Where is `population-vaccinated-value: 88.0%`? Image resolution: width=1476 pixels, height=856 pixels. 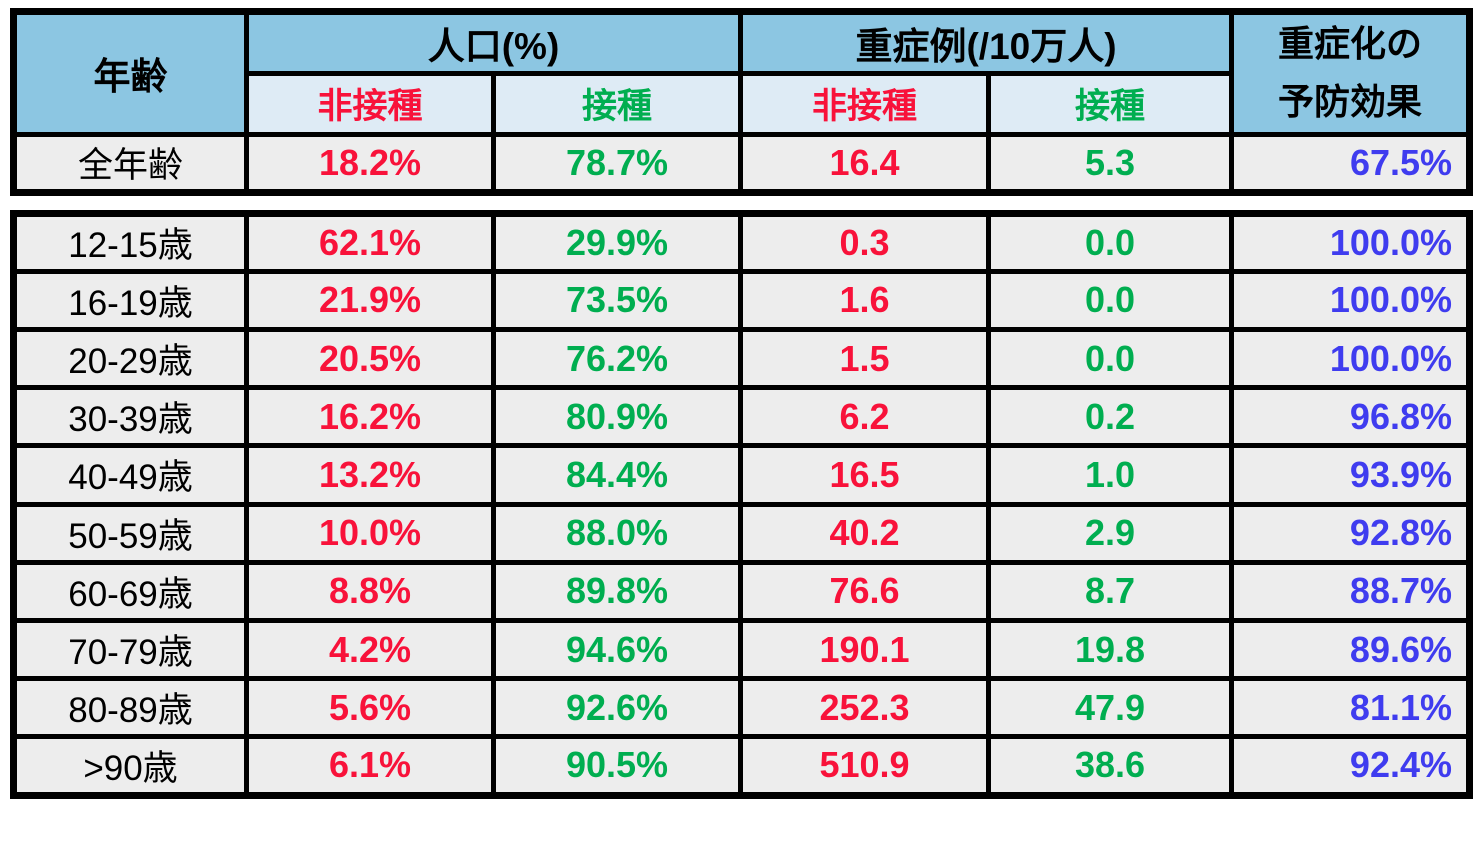
population-vaccinated-value: 88.0% is located at coordinates (617, 533).